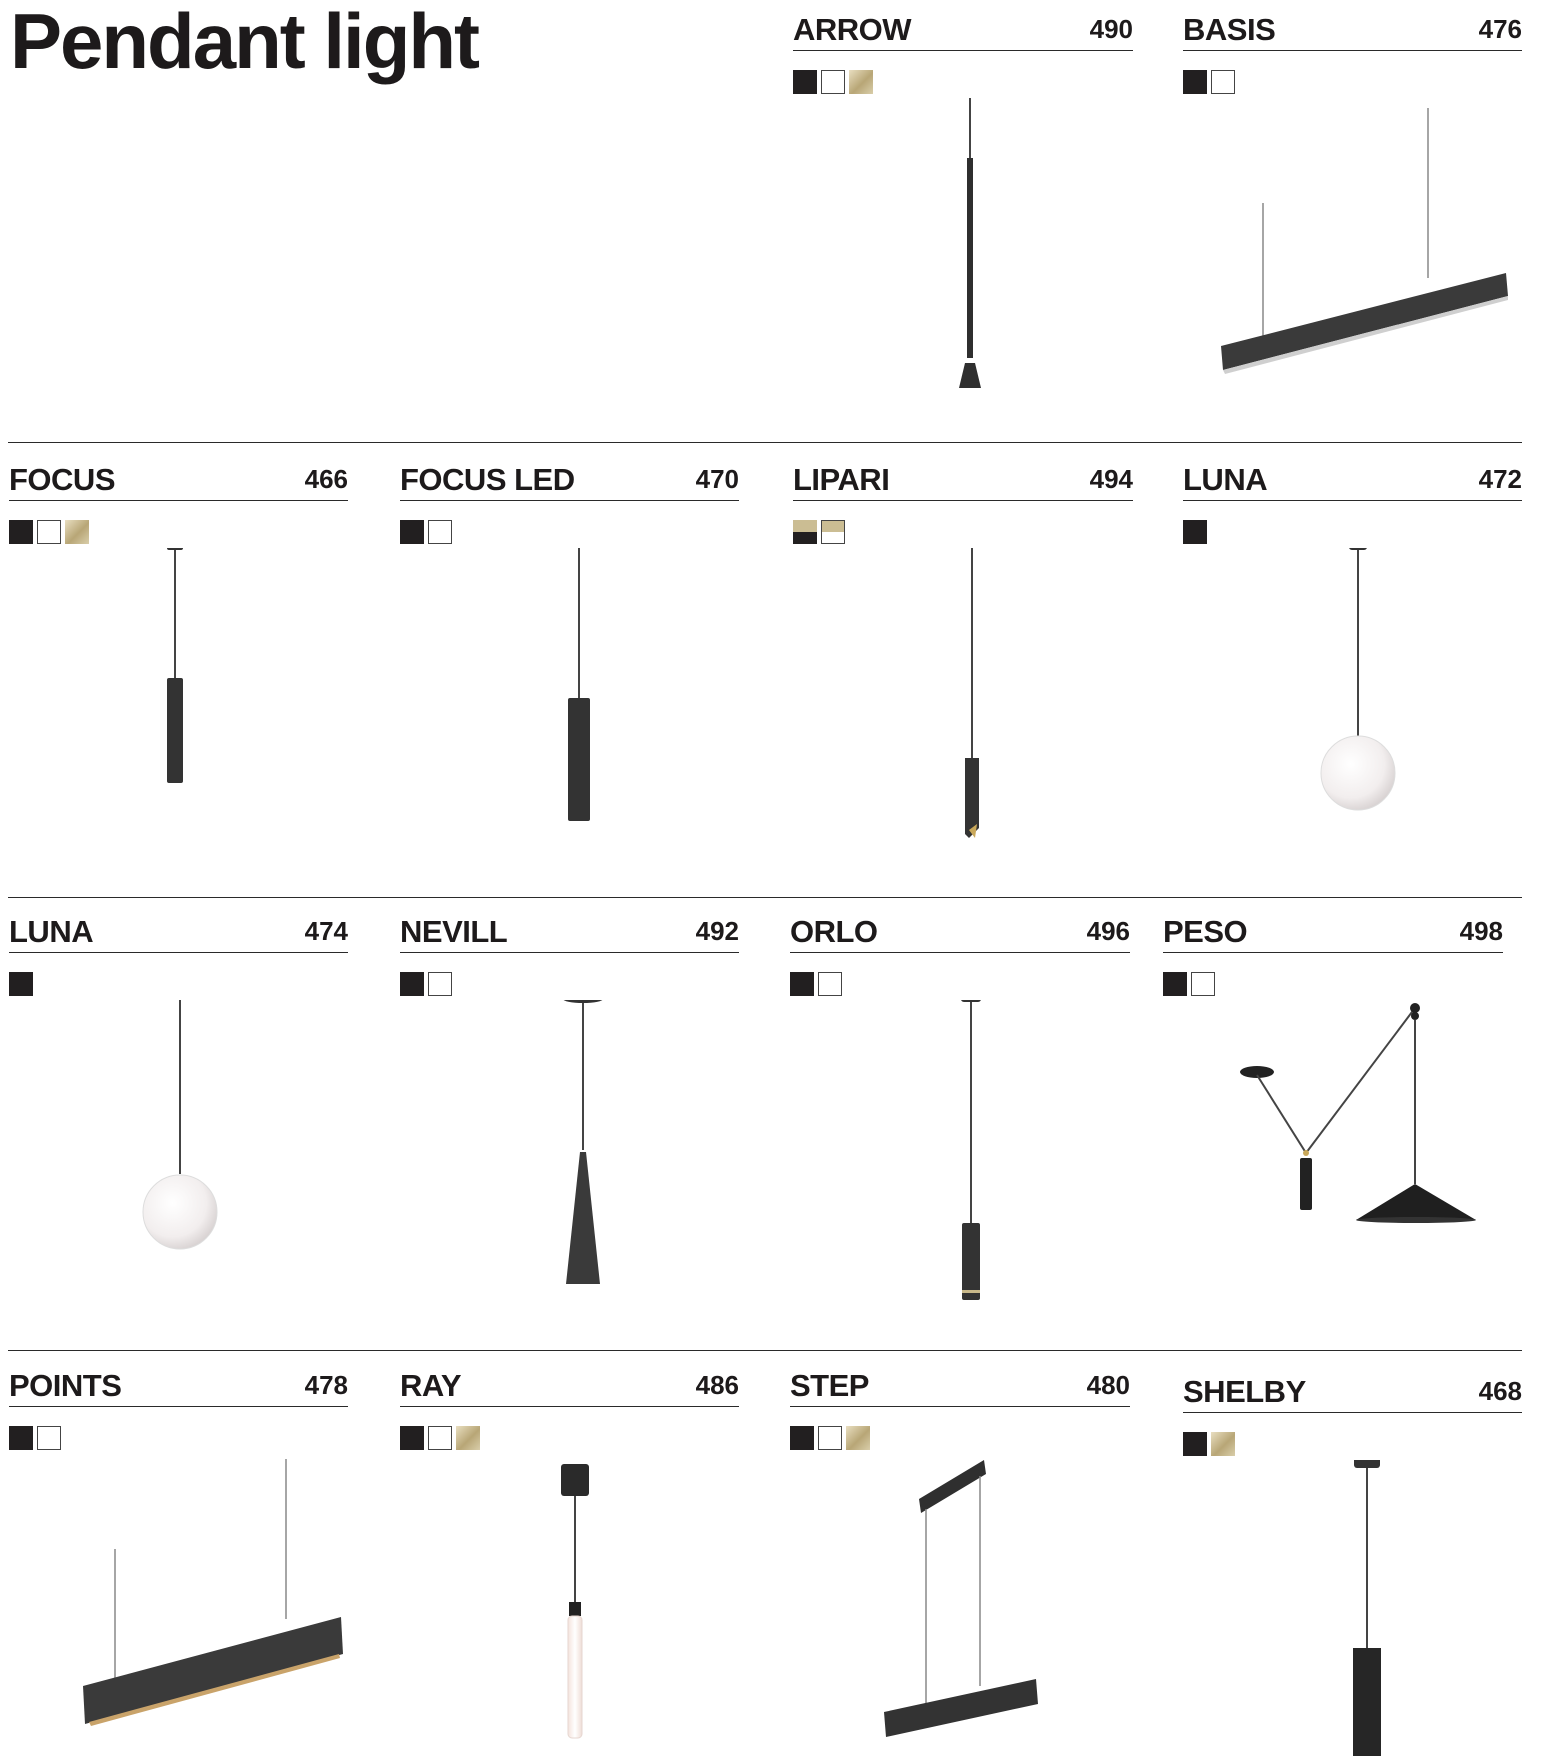 The height and width of the screenshot is (1756, 1544). Describe the element at coordinates (963, 653) in the screenshot. I see `product-card-lipari: LIPARI 494` at that location.